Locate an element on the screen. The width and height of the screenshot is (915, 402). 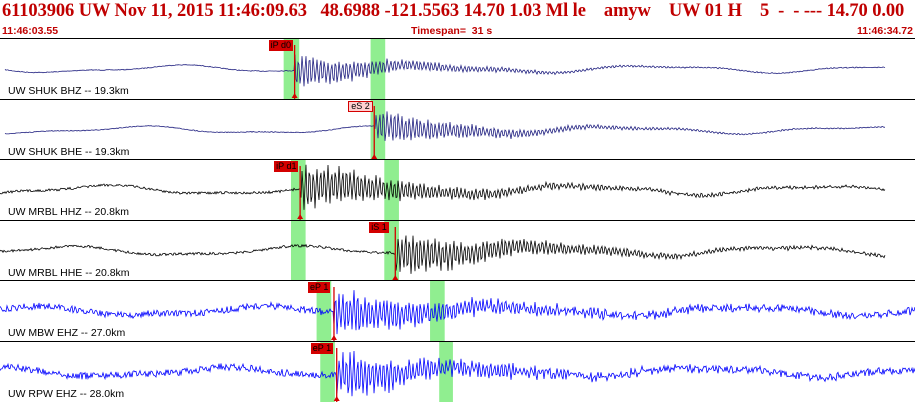
channel-label: UW MRBL HHZ -- 20.8km is located at coordinates (68, 212).